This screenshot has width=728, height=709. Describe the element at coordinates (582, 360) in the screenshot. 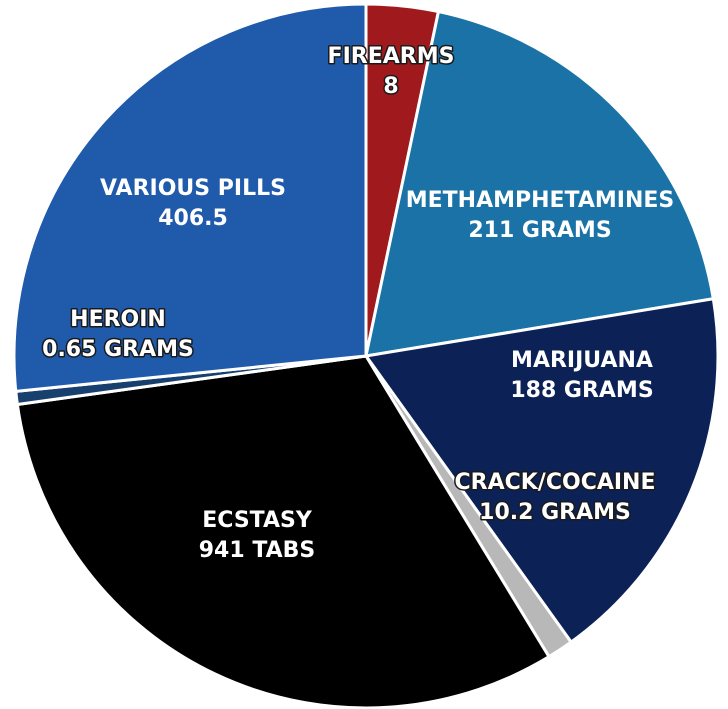

I see `slice-label-marijuana: MARIJUANA` at that location.